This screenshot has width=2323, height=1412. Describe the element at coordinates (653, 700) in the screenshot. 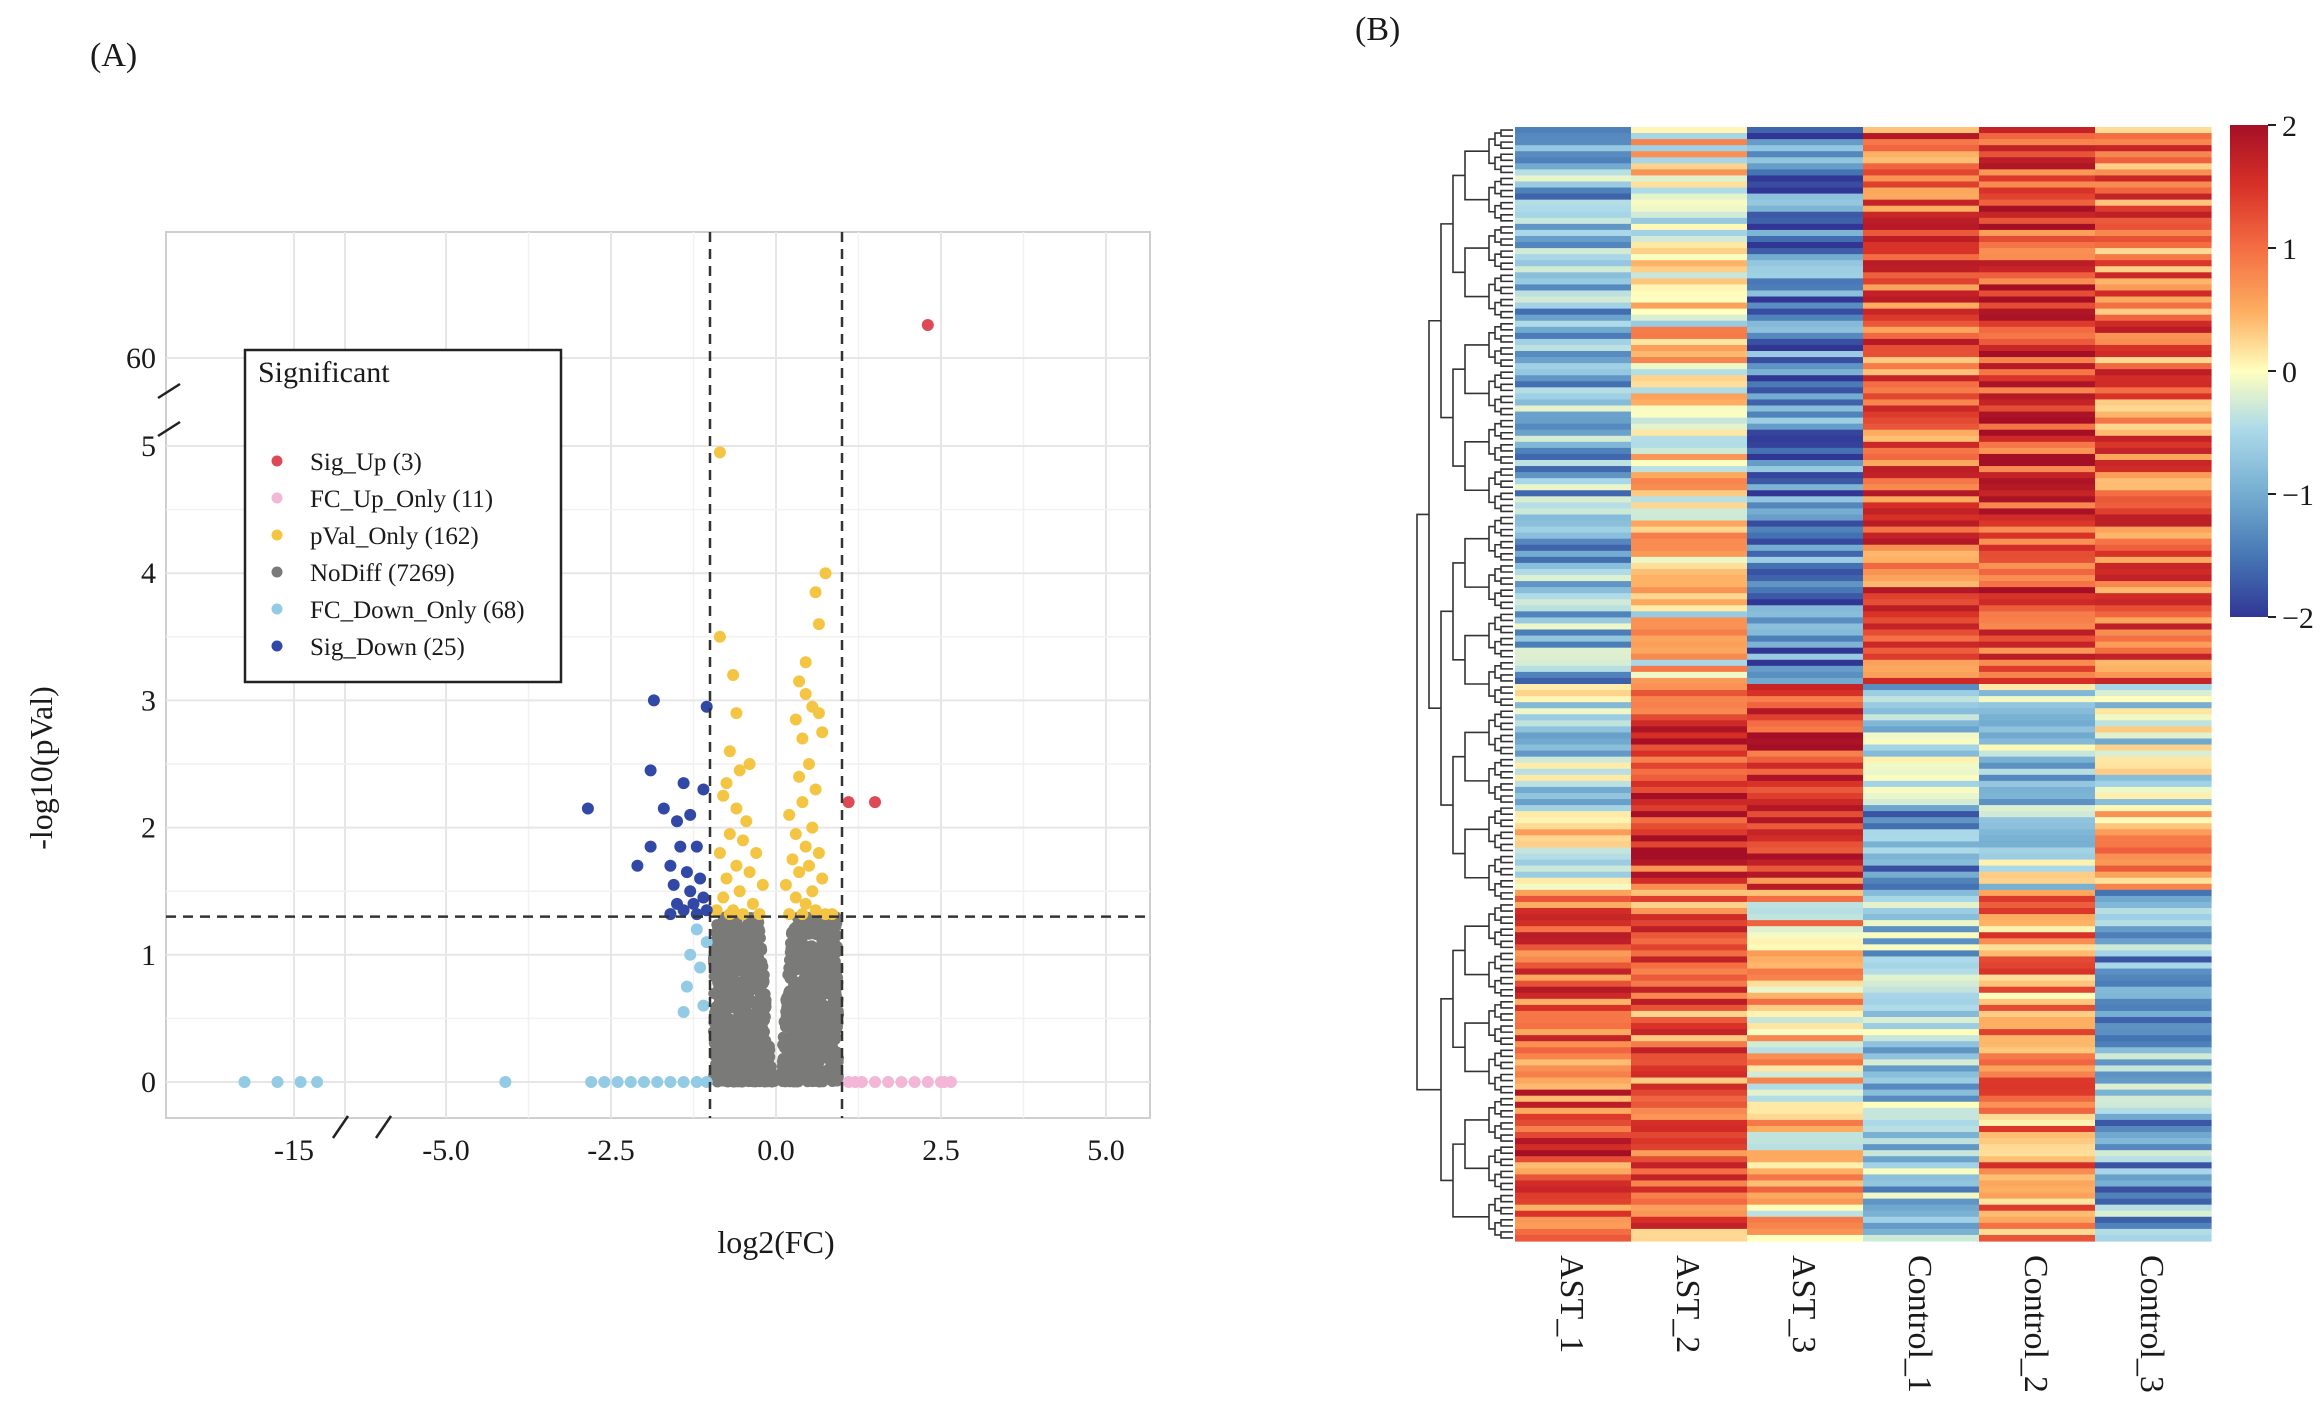

I see `point-Sig_Down` at that location.